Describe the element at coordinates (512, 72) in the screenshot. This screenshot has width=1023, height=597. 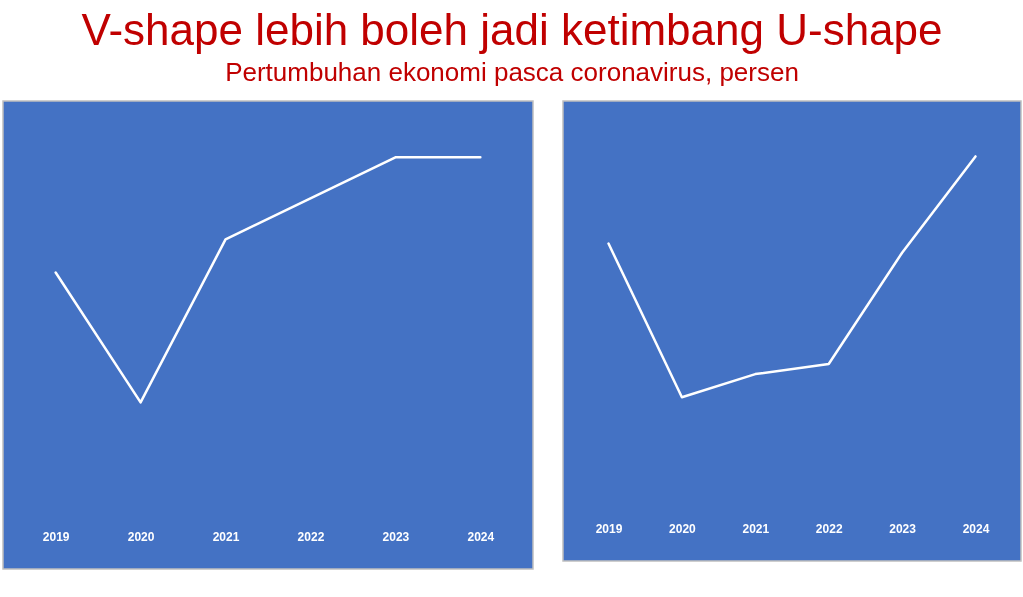
I see `chart-subtitle: Pertumbuhan ekonomi pasca coronavirus, persen` at that location.